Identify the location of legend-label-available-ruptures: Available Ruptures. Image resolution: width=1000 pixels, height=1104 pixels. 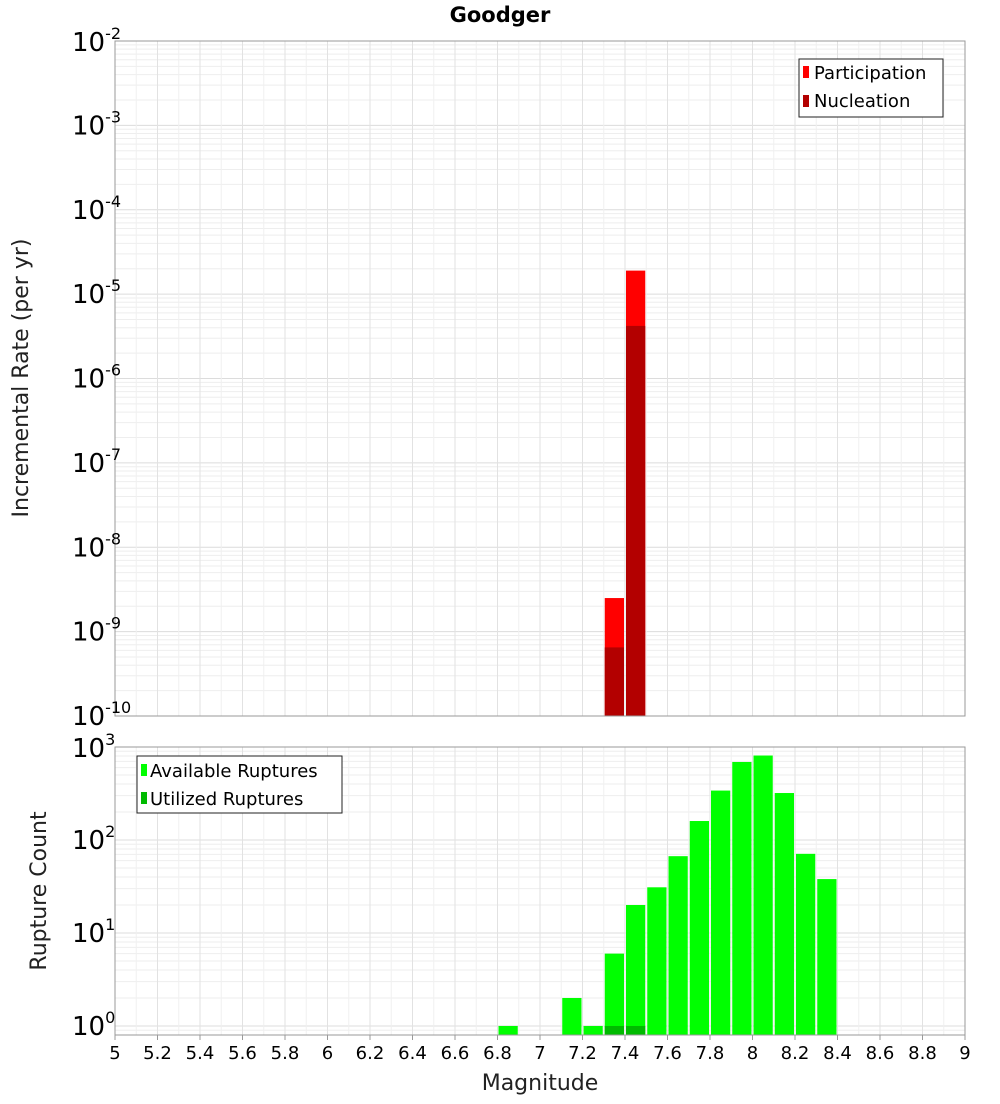
(234, 771).